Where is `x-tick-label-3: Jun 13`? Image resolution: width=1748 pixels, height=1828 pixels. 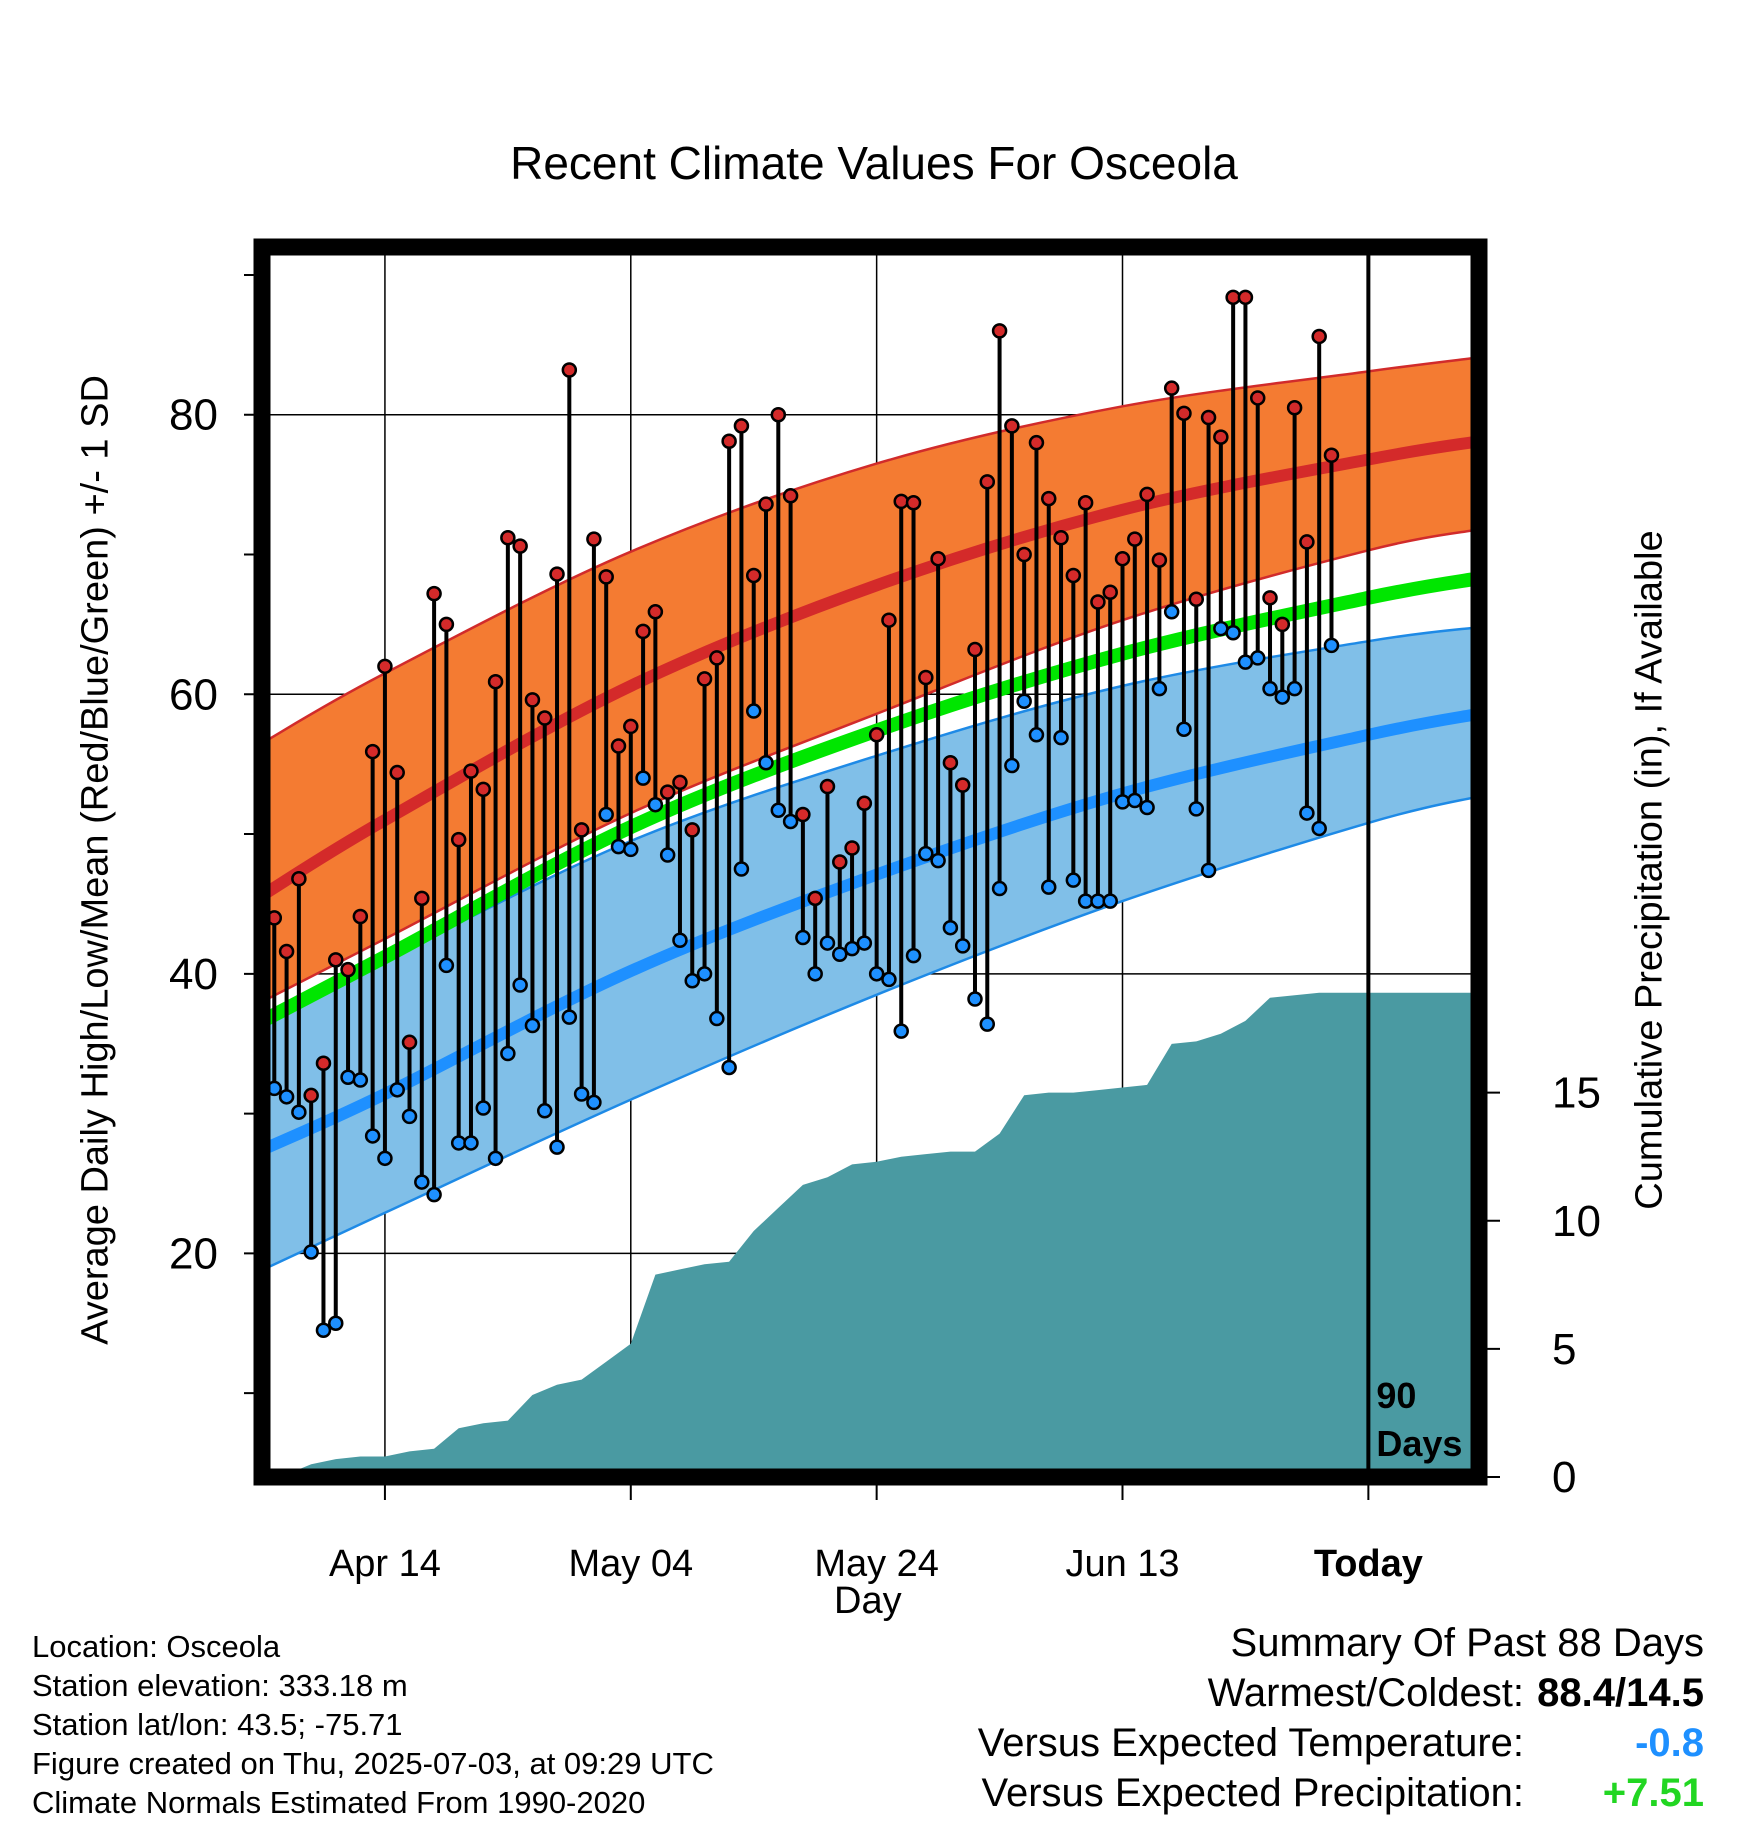 x-tick-label-3: Jun 13 is located at coordinates (1122, 1564).